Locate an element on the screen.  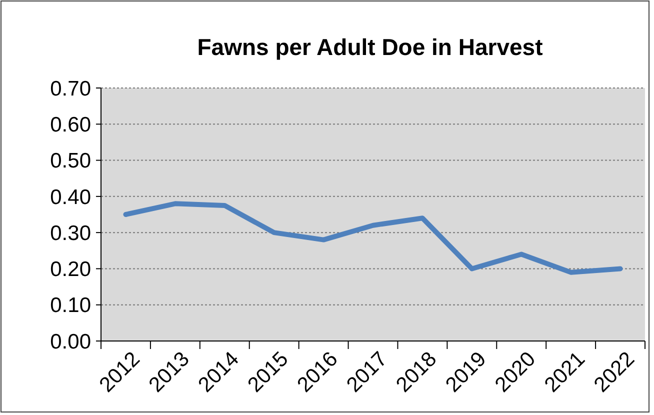
y-tick-label: 0.60 is located at coordinates (70, 124).